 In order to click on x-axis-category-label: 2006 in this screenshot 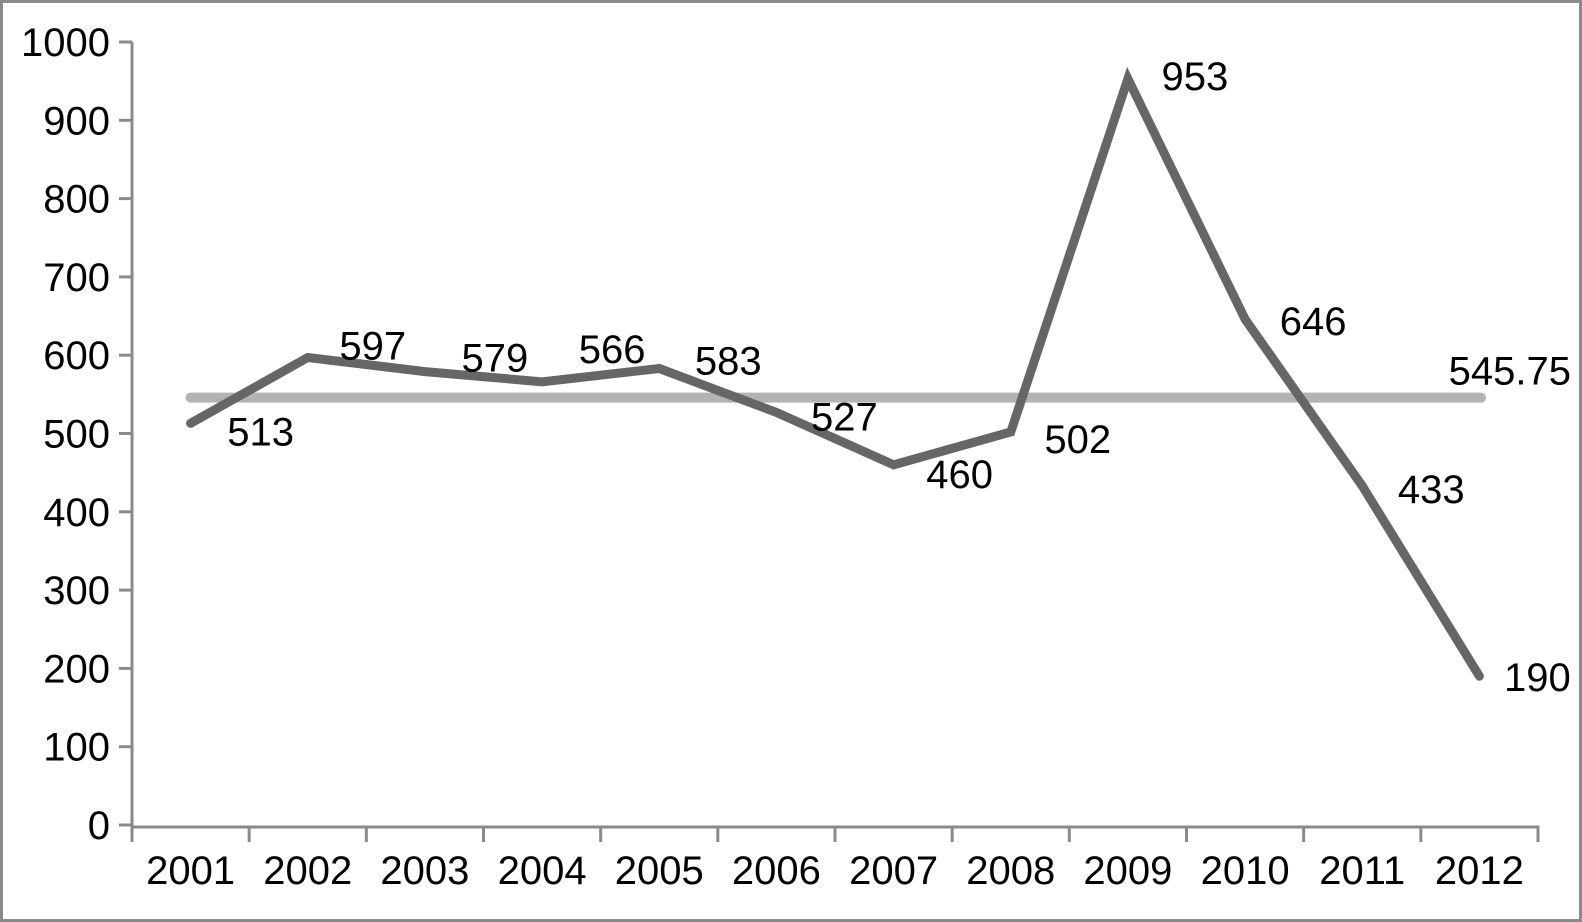, I will do `click(776, 871)`.